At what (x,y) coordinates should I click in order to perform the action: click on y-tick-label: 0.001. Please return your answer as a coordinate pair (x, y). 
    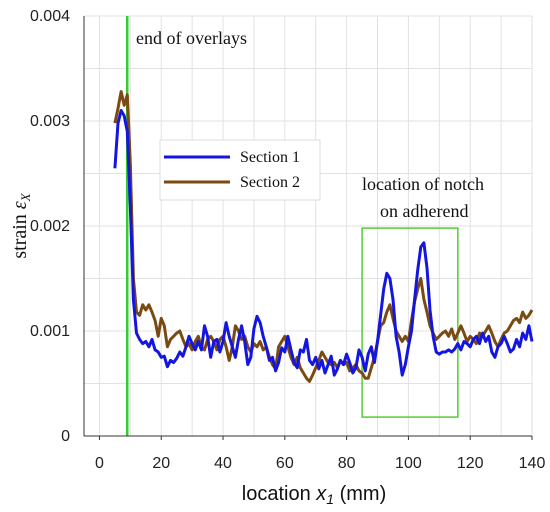
    Looking at the image, I should click on (50, 331).